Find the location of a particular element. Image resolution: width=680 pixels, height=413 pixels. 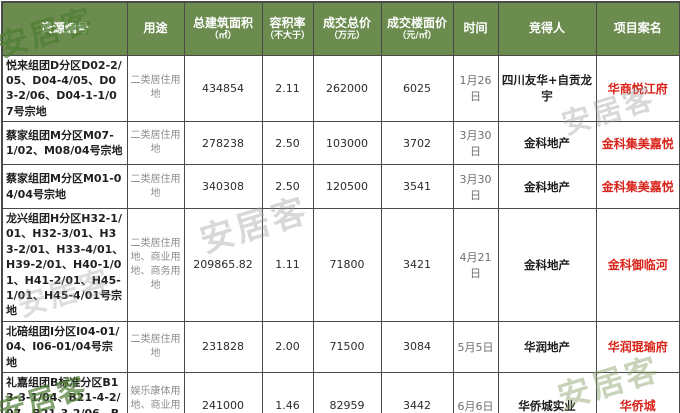

cell-date: 4月21日 is located at coordinates (475, 265).